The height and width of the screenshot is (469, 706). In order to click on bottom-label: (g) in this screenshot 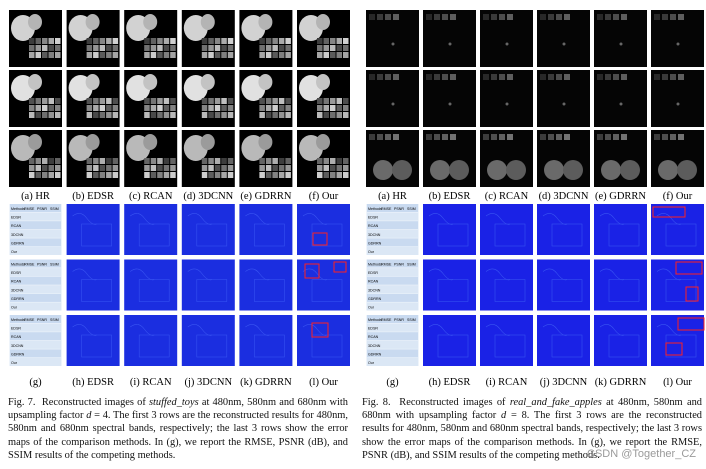, I will do `click(392, 382)`.